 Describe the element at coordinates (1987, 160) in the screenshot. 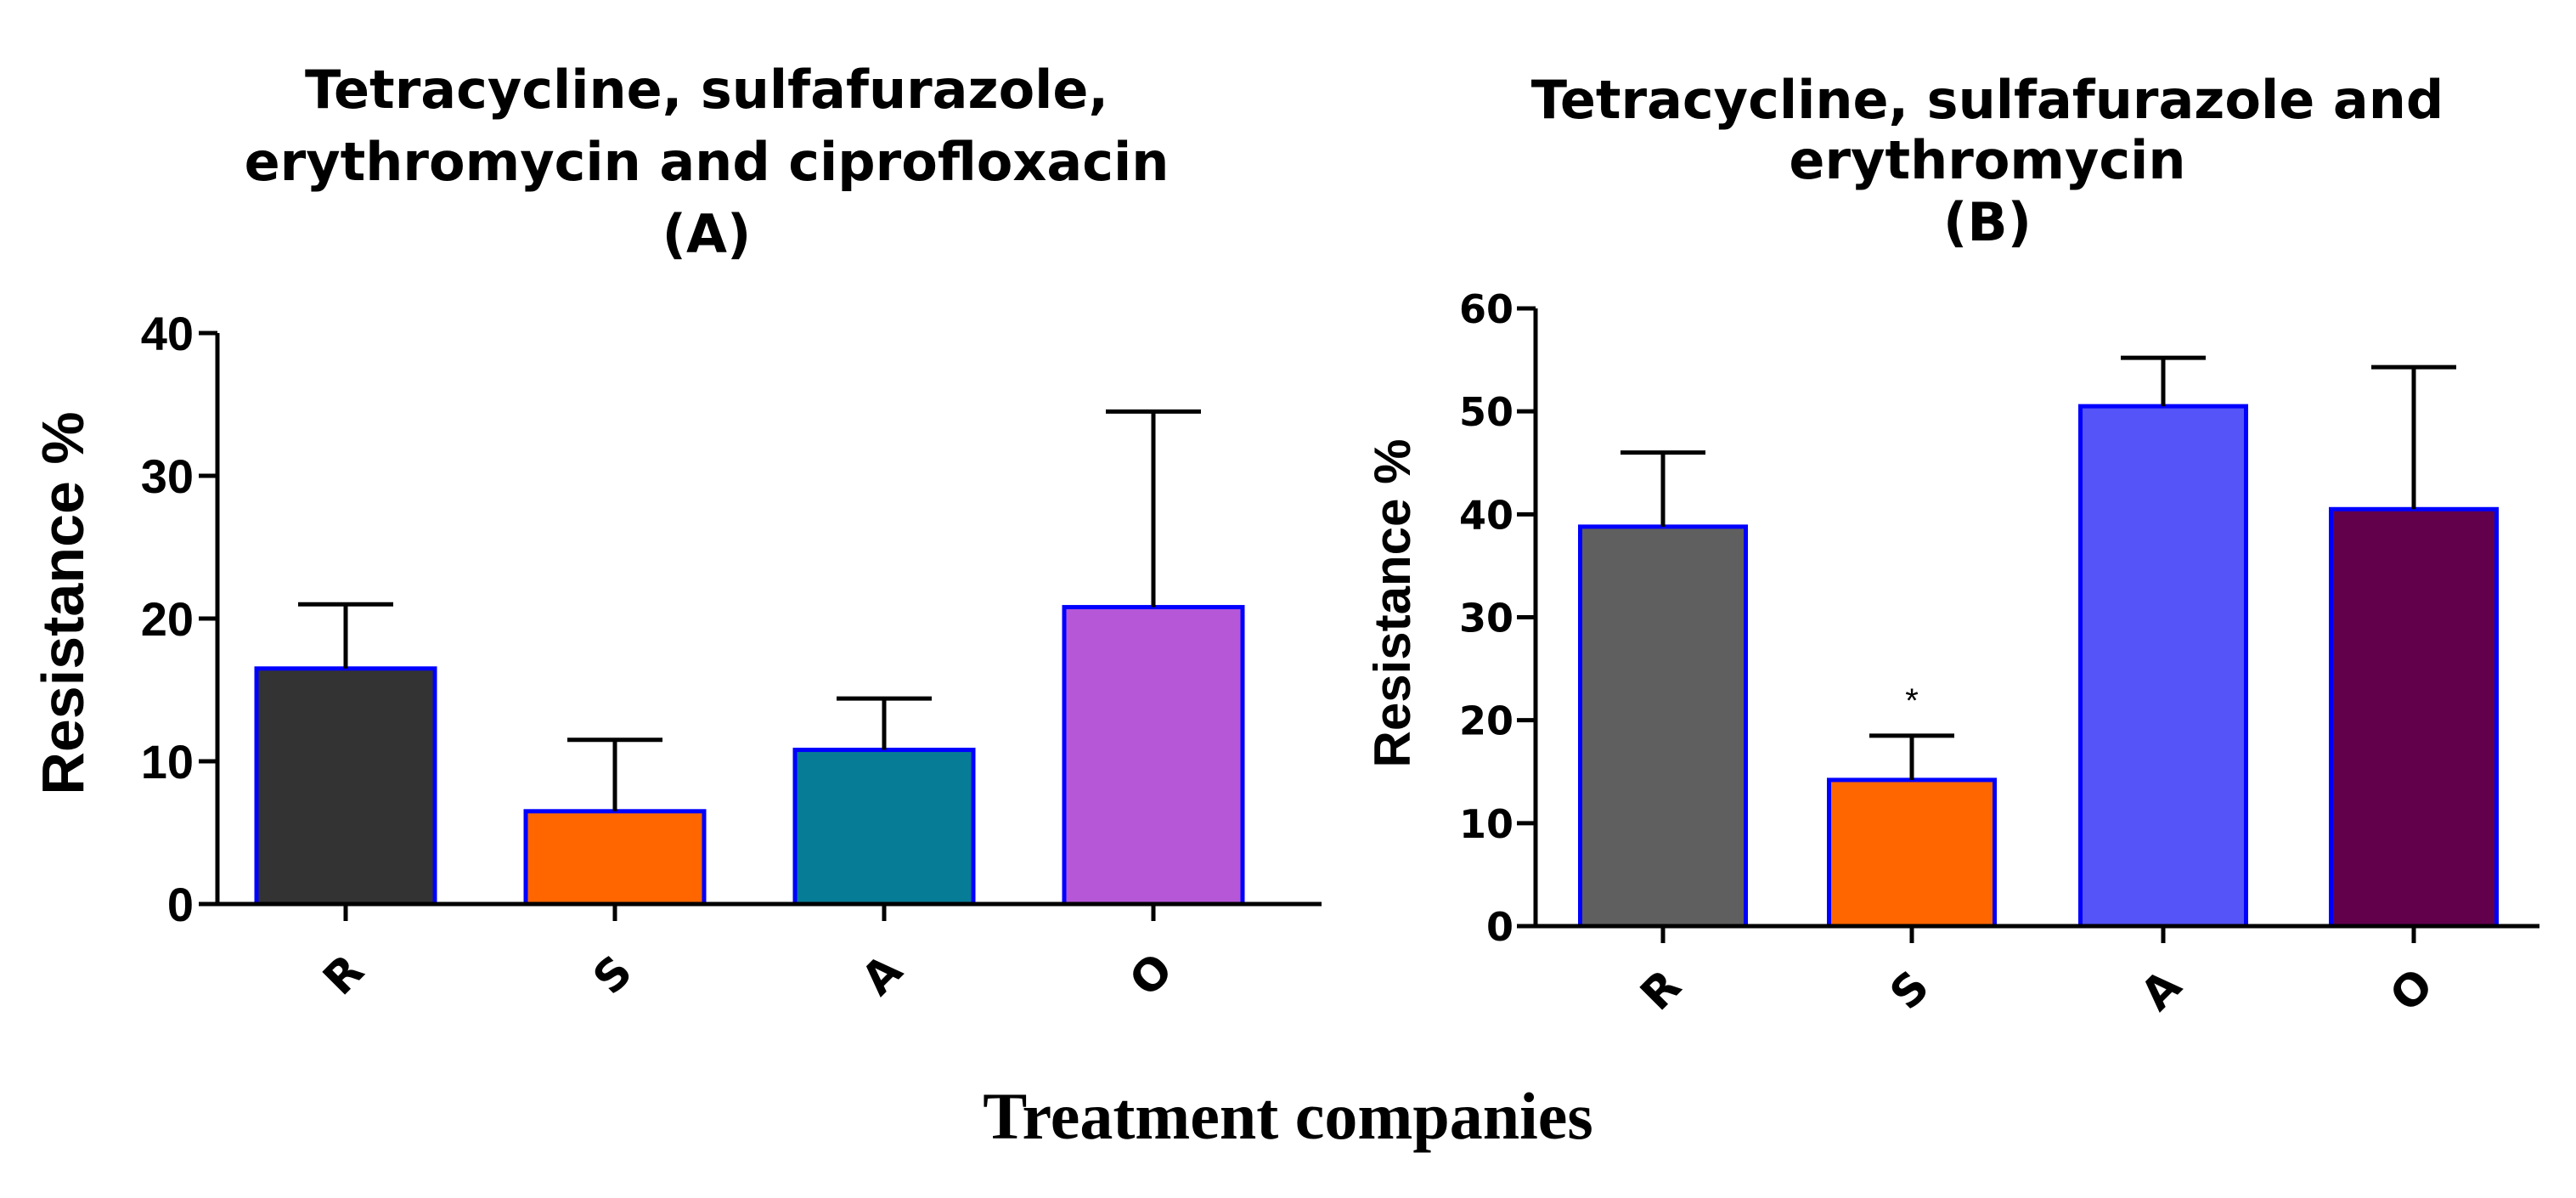

I see `chart-b-title-line-2: erythromycin` at that location.